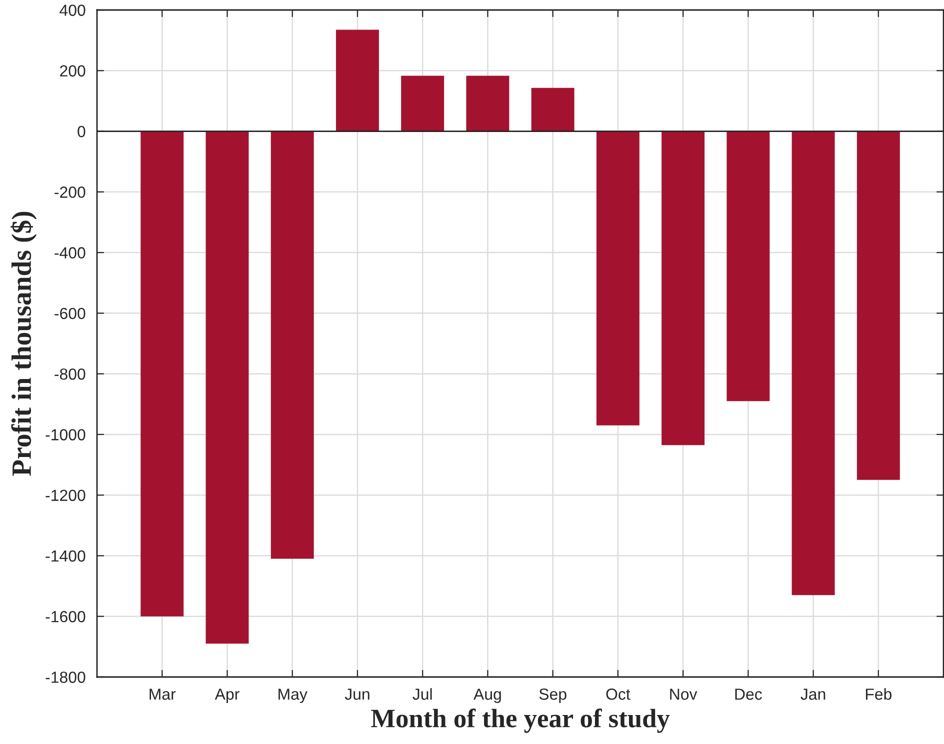 This screenshot has height=744, width=944. I want to click on y-tick-label: -1400, so click(66, 556).